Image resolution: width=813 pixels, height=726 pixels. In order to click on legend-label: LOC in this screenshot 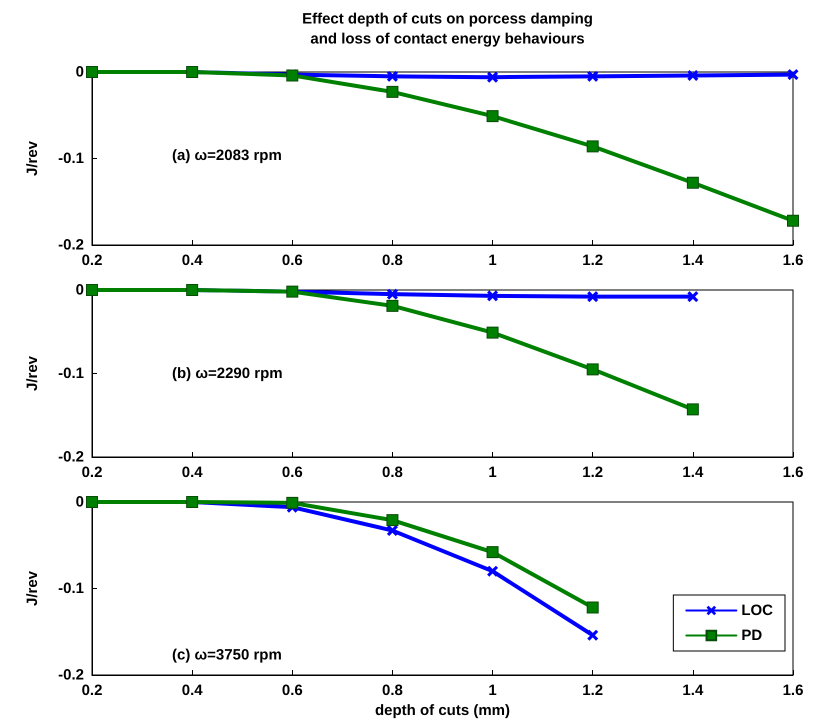, I will do `click(757, 610)`.